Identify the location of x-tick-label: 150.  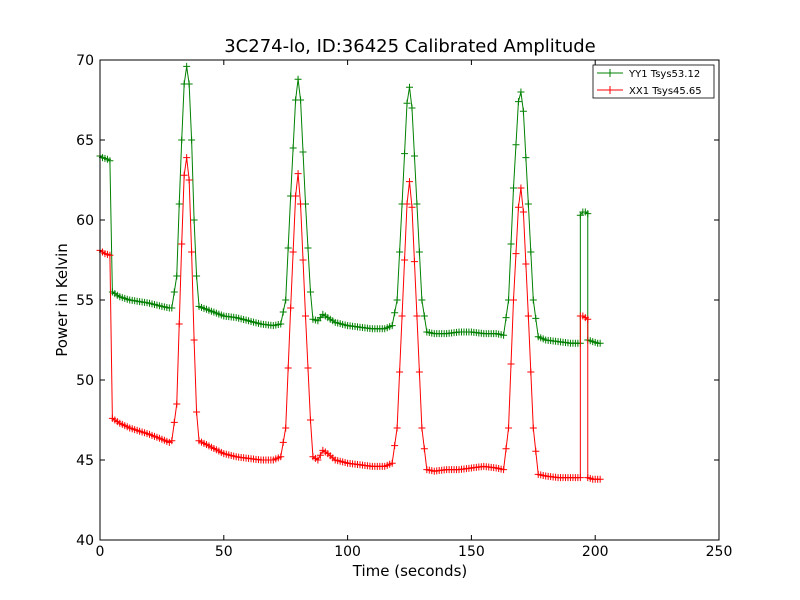
(471, 552).